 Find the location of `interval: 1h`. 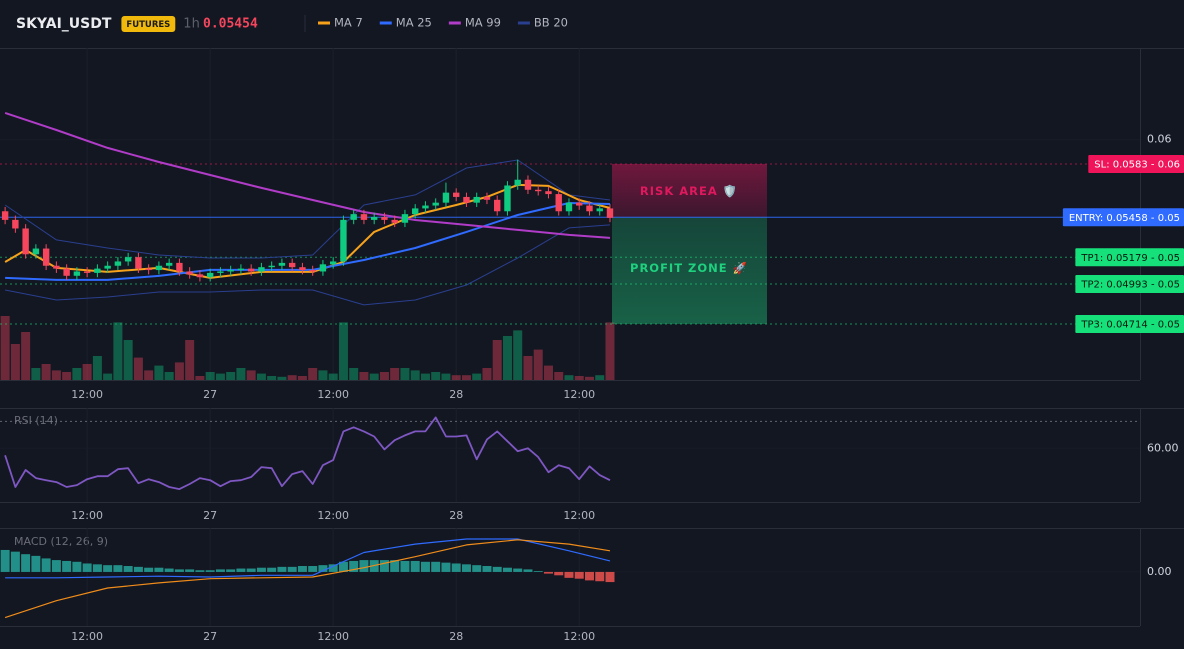

interval: 1h is located at coordinates (191, 24).